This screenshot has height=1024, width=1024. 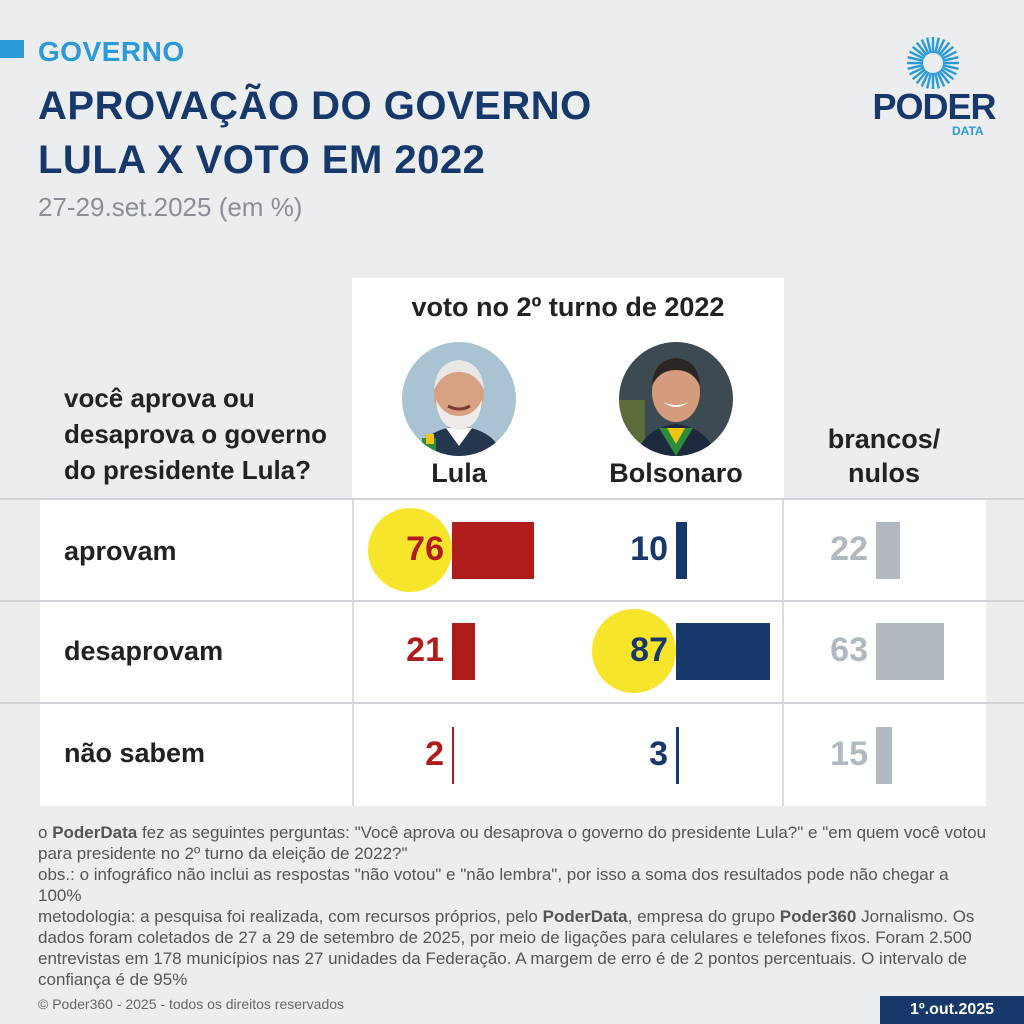 What do you see at coordinates (884, 456) in the screenshot?
I see `column-header-brancos: brancos/ nulos` at bounding box center [884, 456].